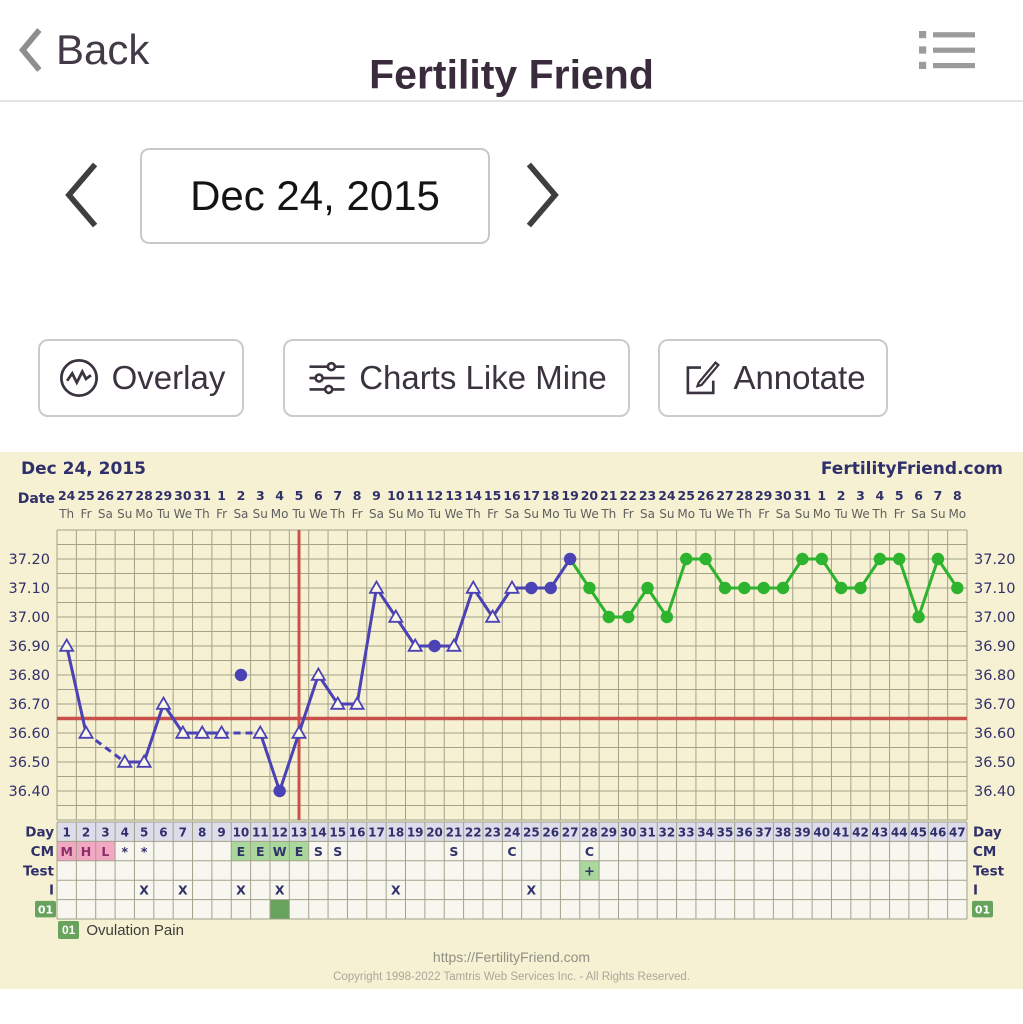 The height and width of the screenshot is (1024, 1023). I want to click on annotate-button: Annotate, so click(773, 378).